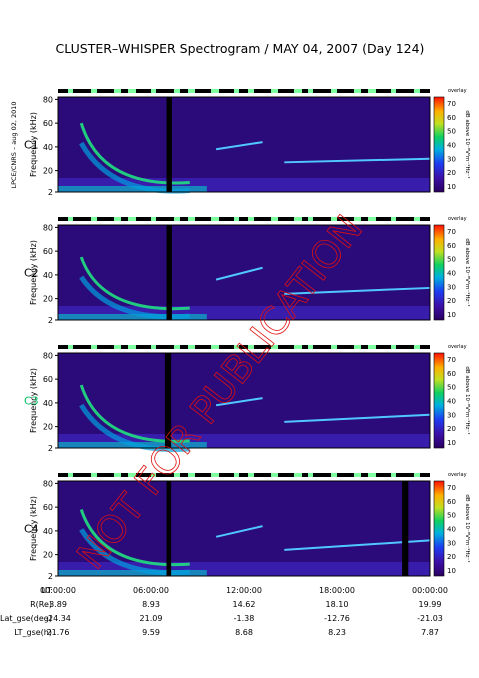 The width and height of the screenshot is (479, 678). What do you see at coordinates (244, 618) in the screenshot?
I see `orbit-cell: -1.38` at bounding box center [244, 618].